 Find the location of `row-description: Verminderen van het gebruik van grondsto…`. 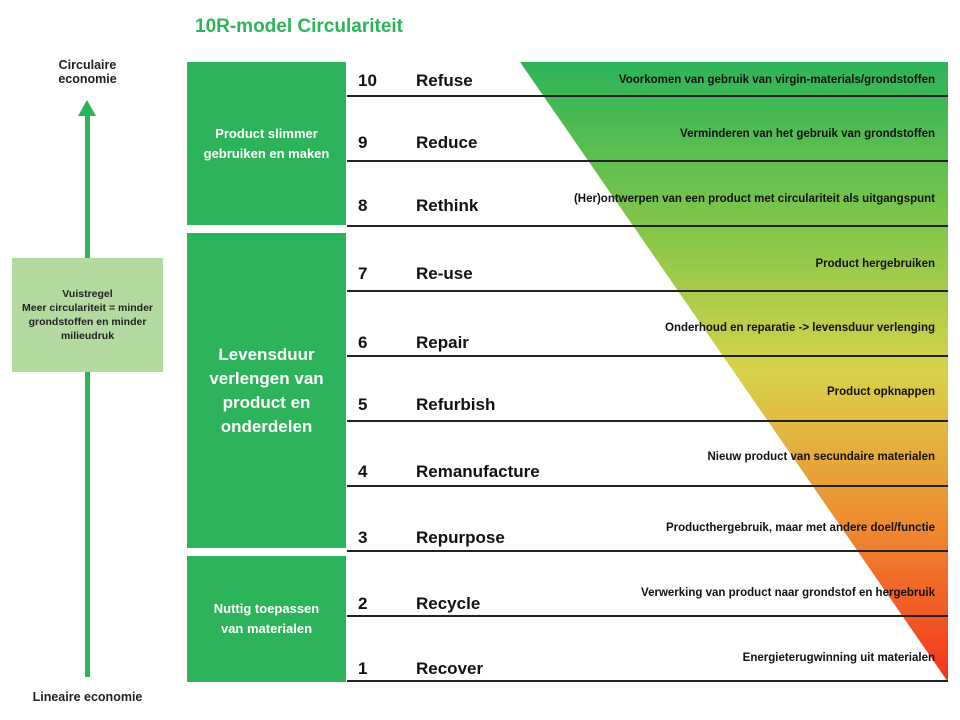

row-description: Verminderen van het gebruik van grondsto… is located at coordinates (807, 134).